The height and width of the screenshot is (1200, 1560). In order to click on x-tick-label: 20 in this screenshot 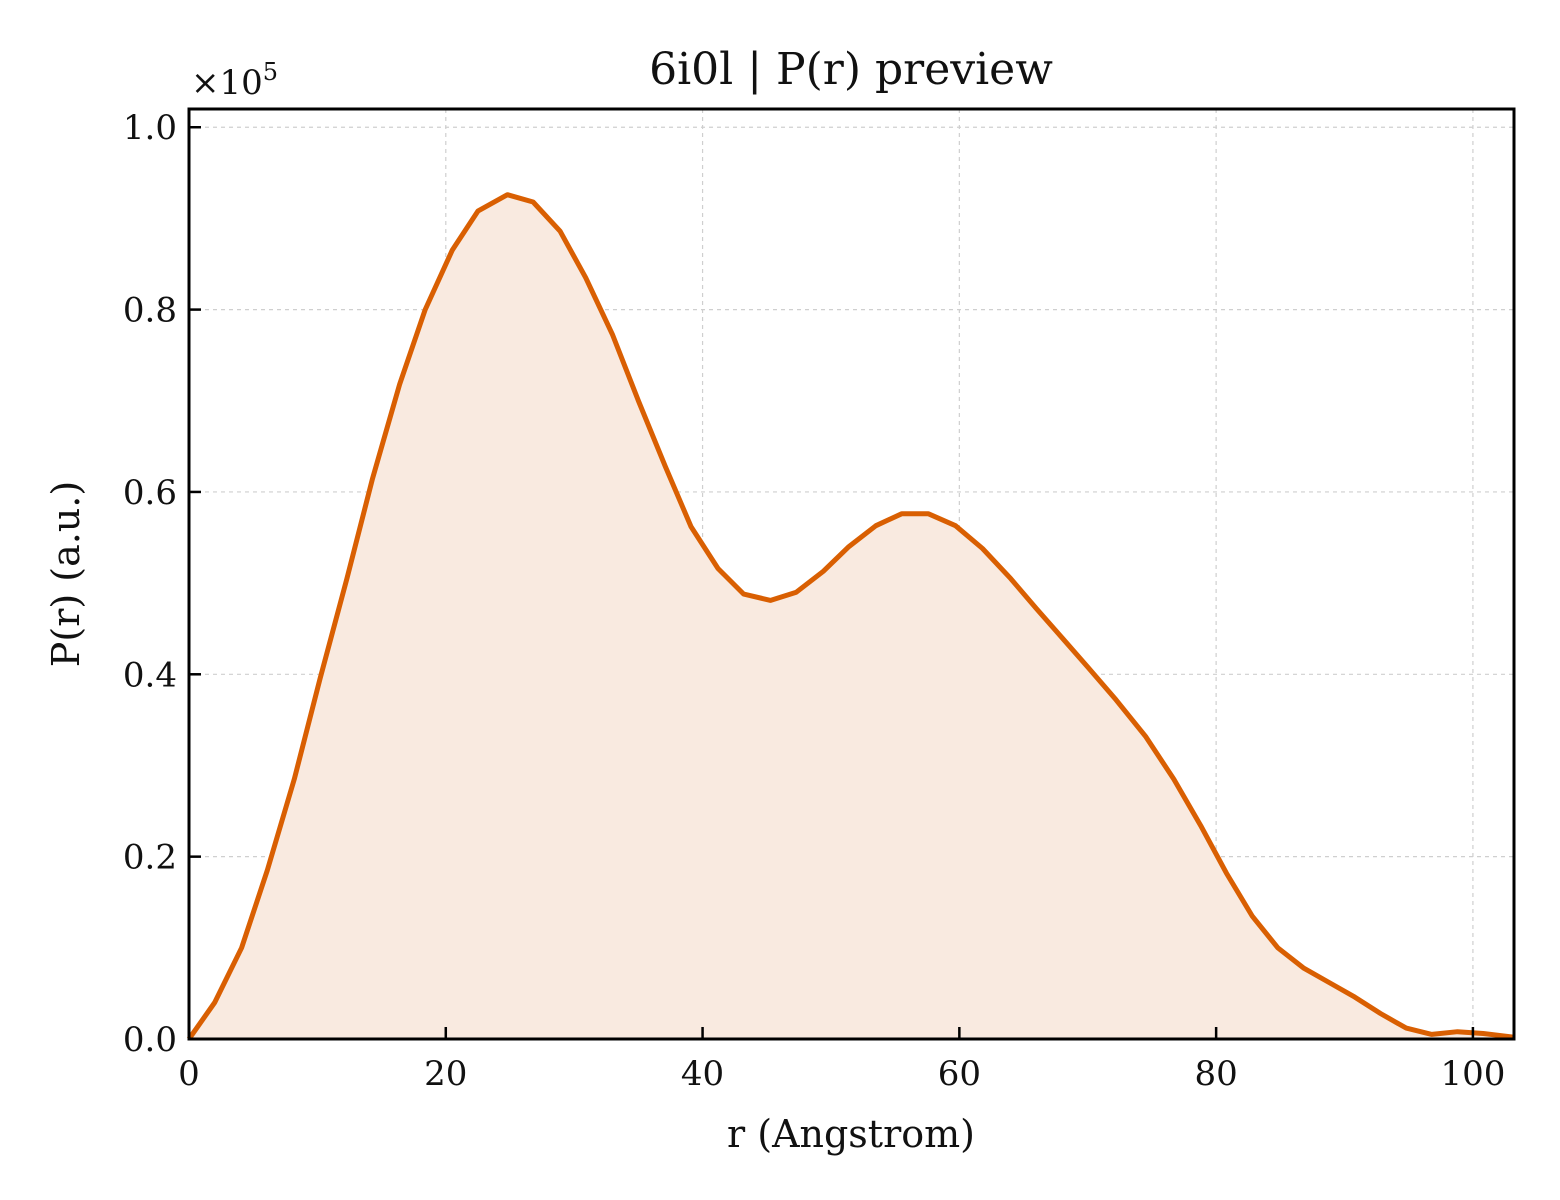, I will do `click(445, 1074)`.